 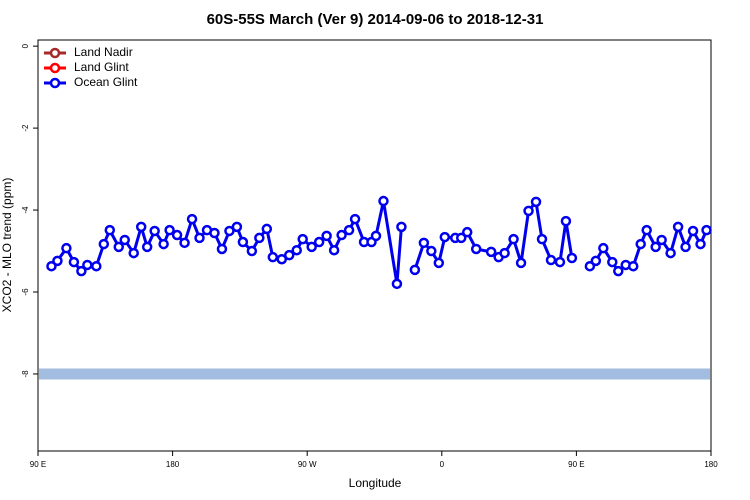 I want to click on legend-label: Land Nadir, so click(x=103, y=52).